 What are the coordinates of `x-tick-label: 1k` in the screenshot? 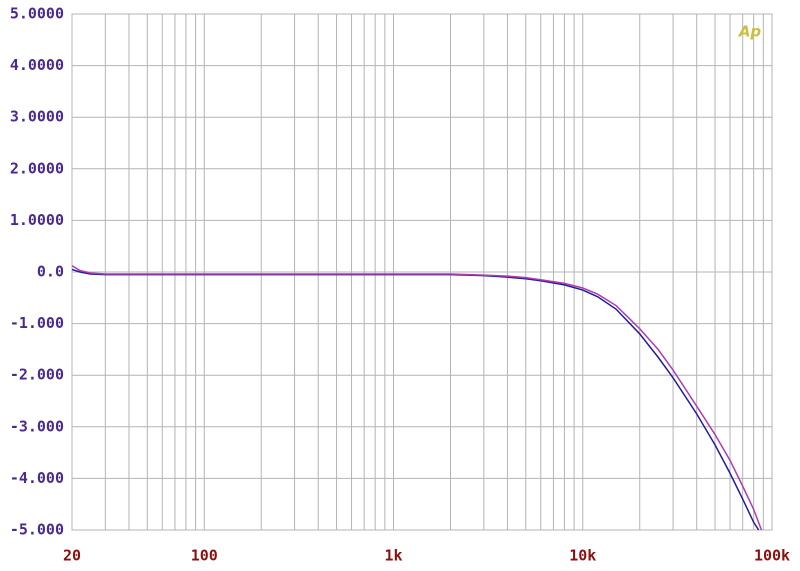 It's located at (393, 556).